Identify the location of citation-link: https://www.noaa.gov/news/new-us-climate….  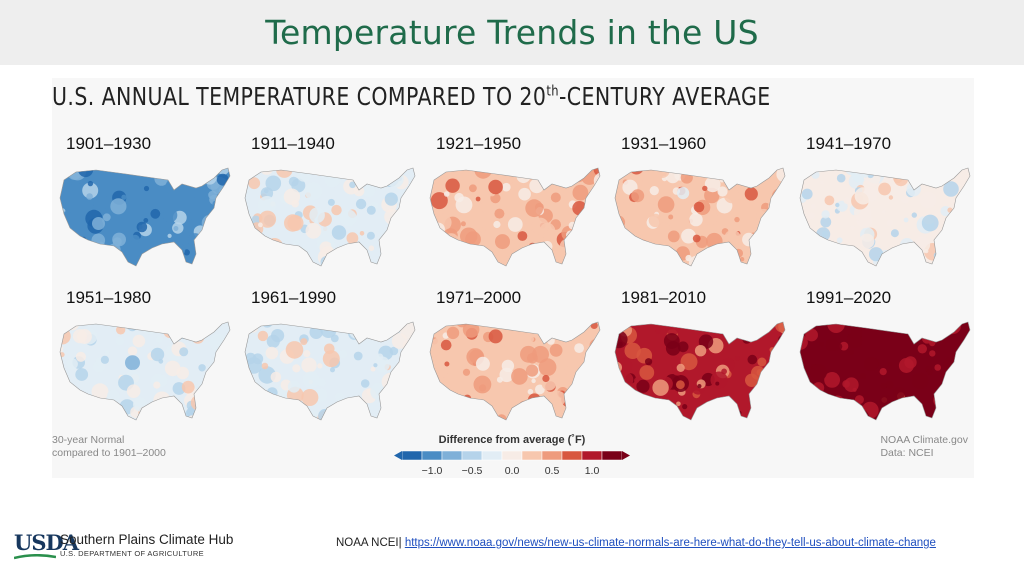
(670, 543).